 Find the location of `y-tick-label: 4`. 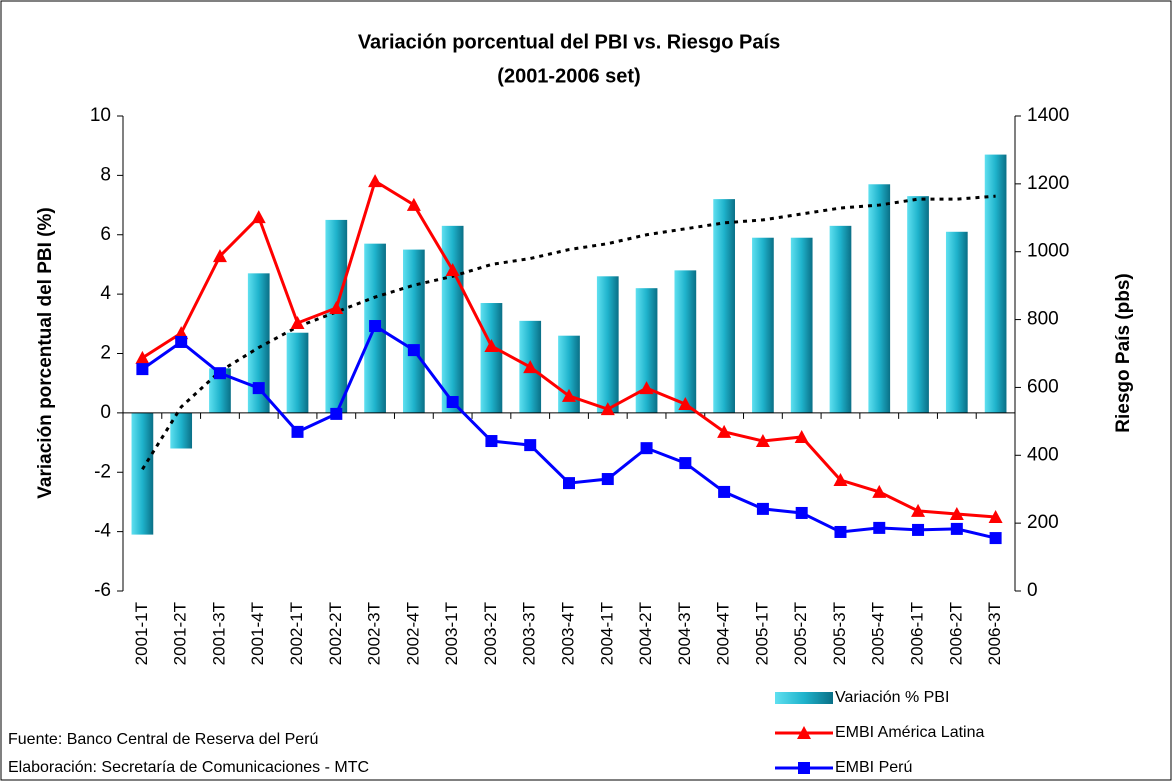

y-tick-label: 4 is located at coordinates (105, 293).